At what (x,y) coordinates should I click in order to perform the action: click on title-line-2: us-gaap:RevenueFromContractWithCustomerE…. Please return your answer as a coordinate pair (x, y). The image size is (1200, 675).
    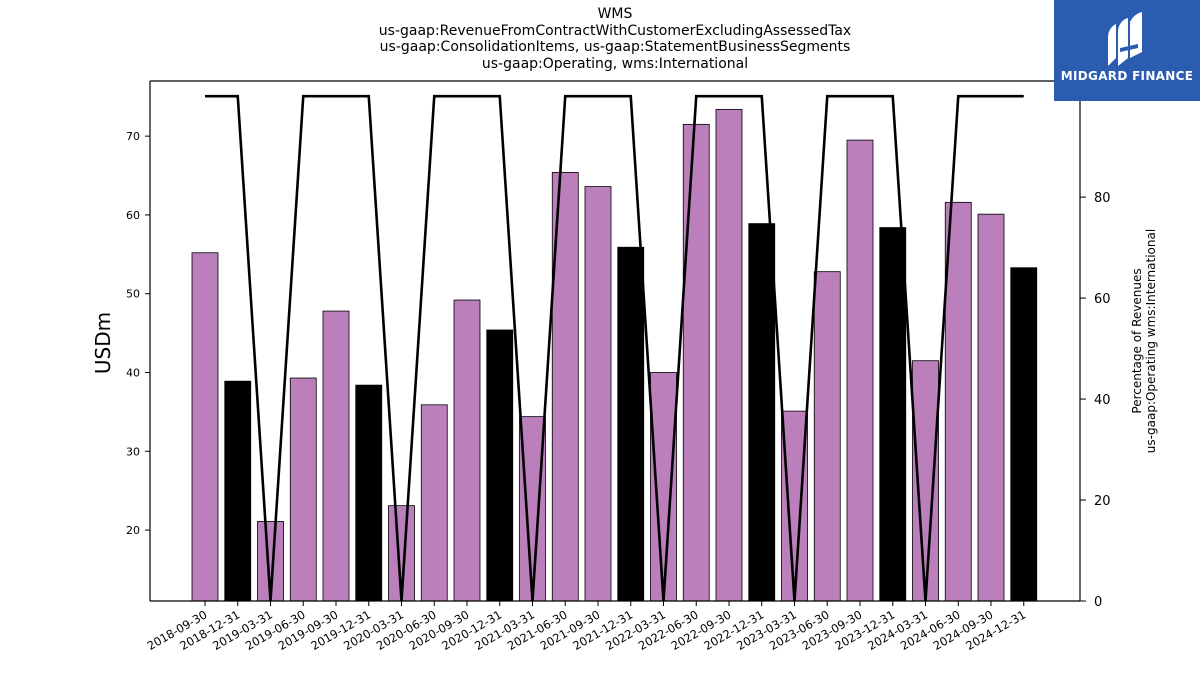
    Looking at the image, I should click on (615, 30).